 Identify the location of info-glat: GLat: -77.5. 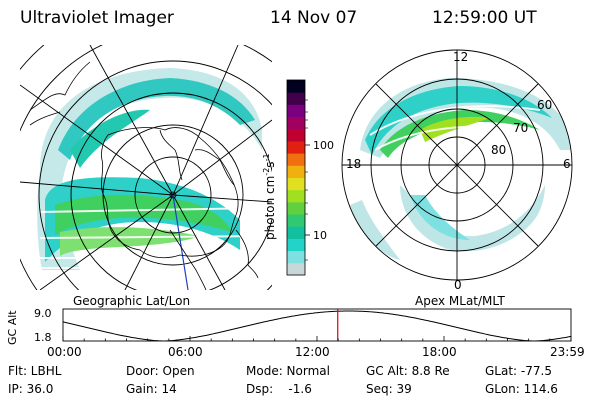
(518, 371).